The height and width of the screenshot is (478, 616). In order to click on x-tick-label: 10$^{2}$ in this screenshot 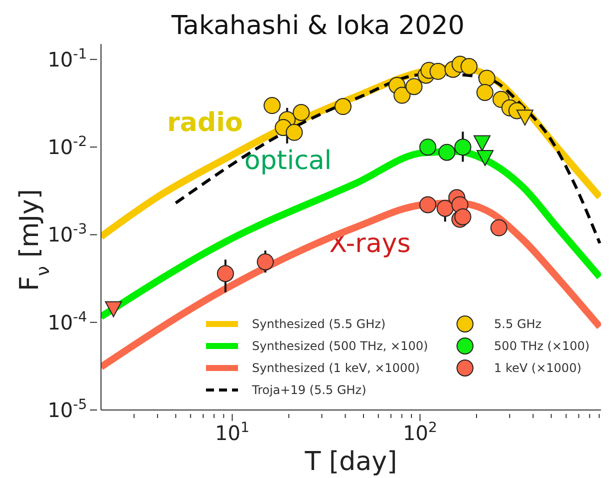, I will do `click(420, 432)`.